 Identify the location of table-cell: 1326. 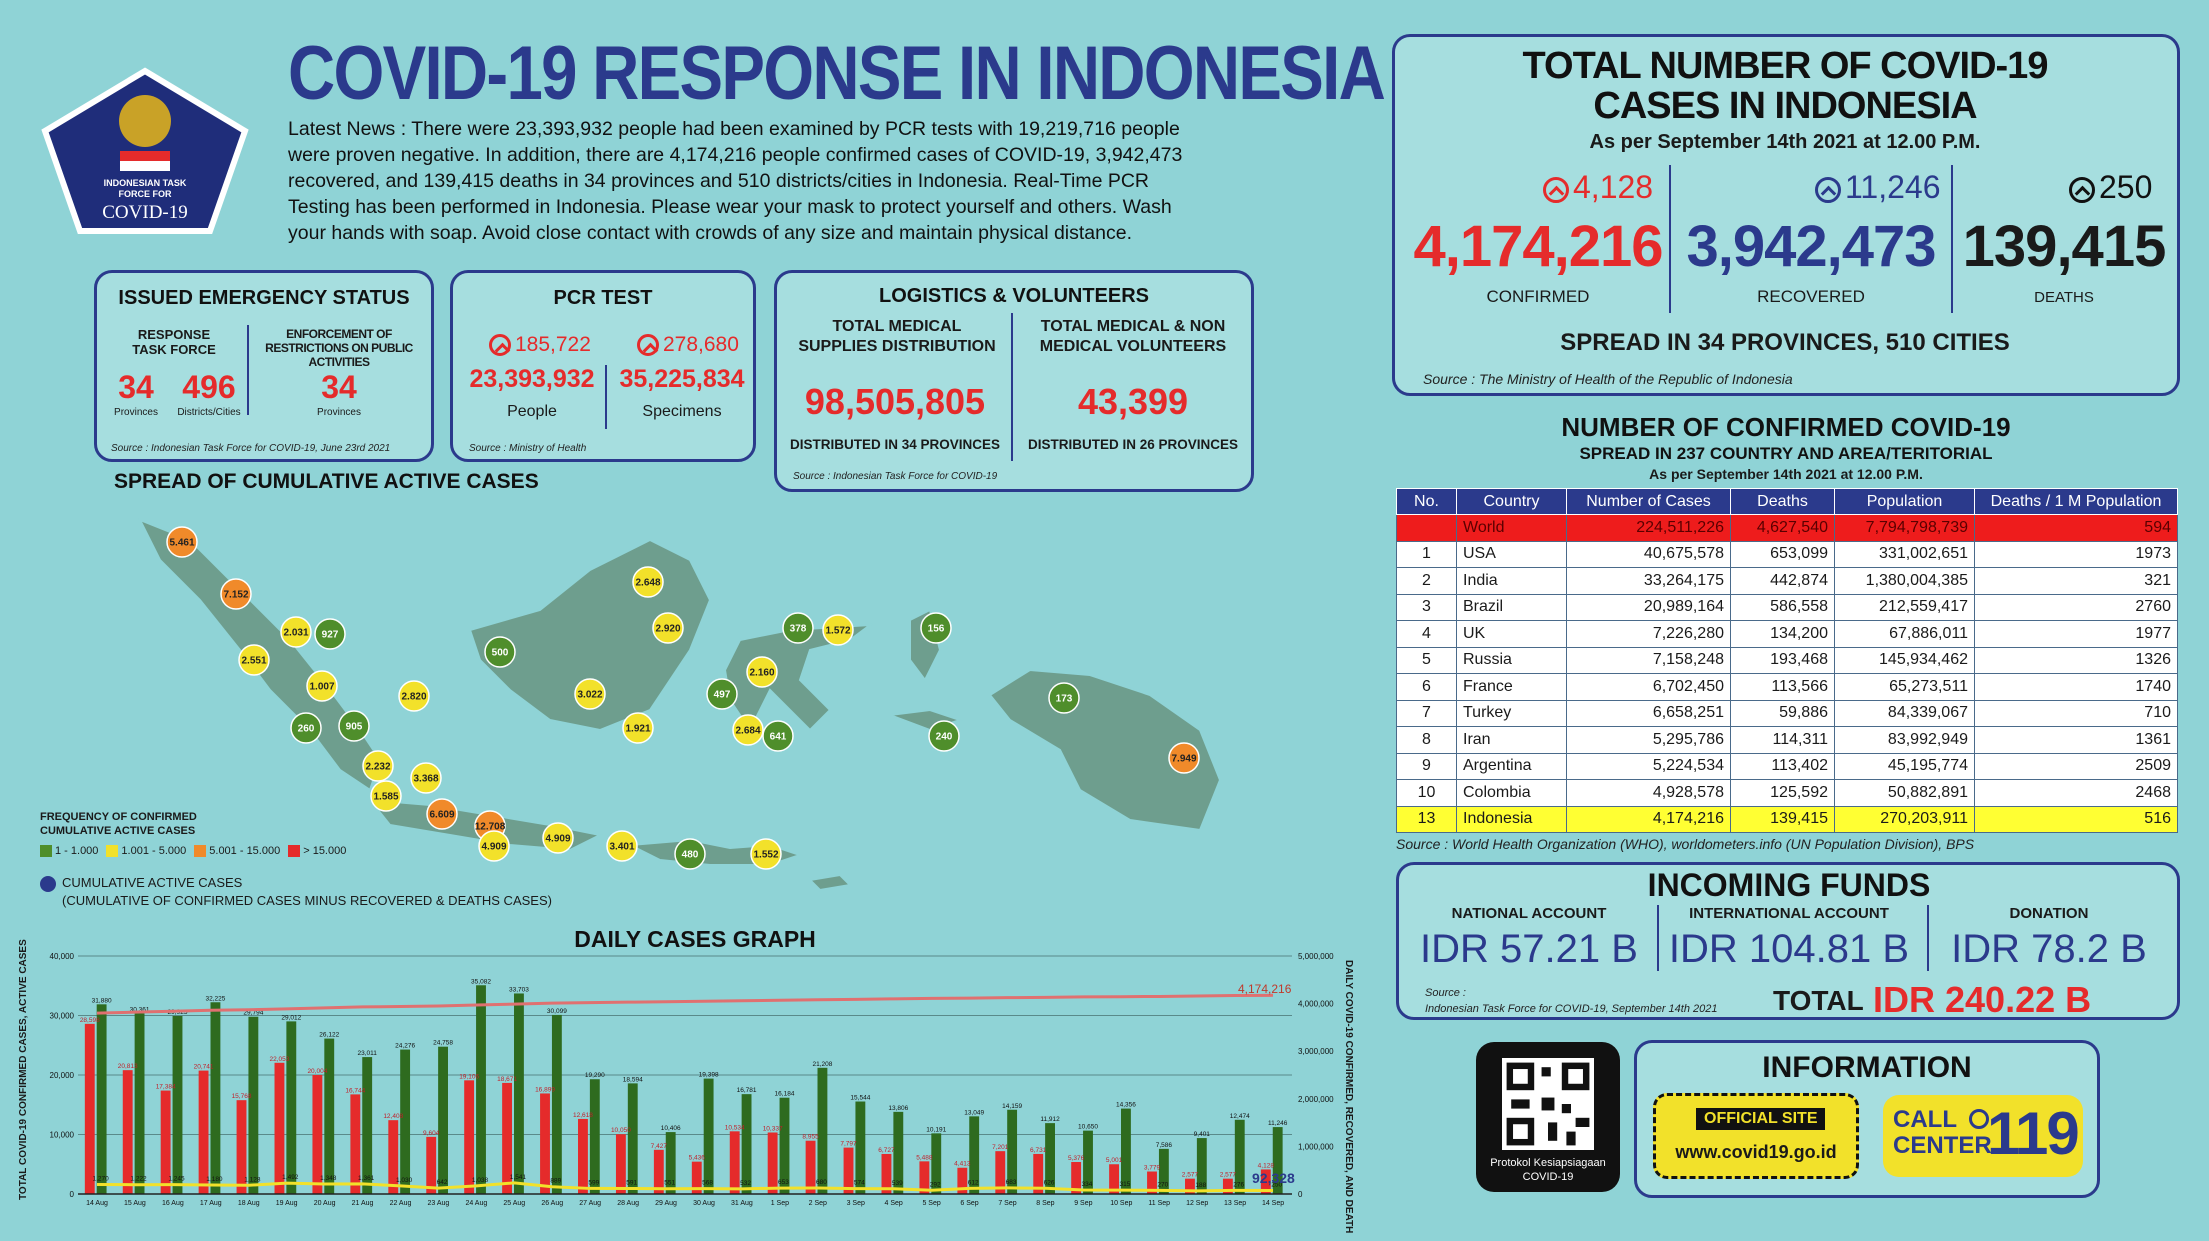
(2076, 660).